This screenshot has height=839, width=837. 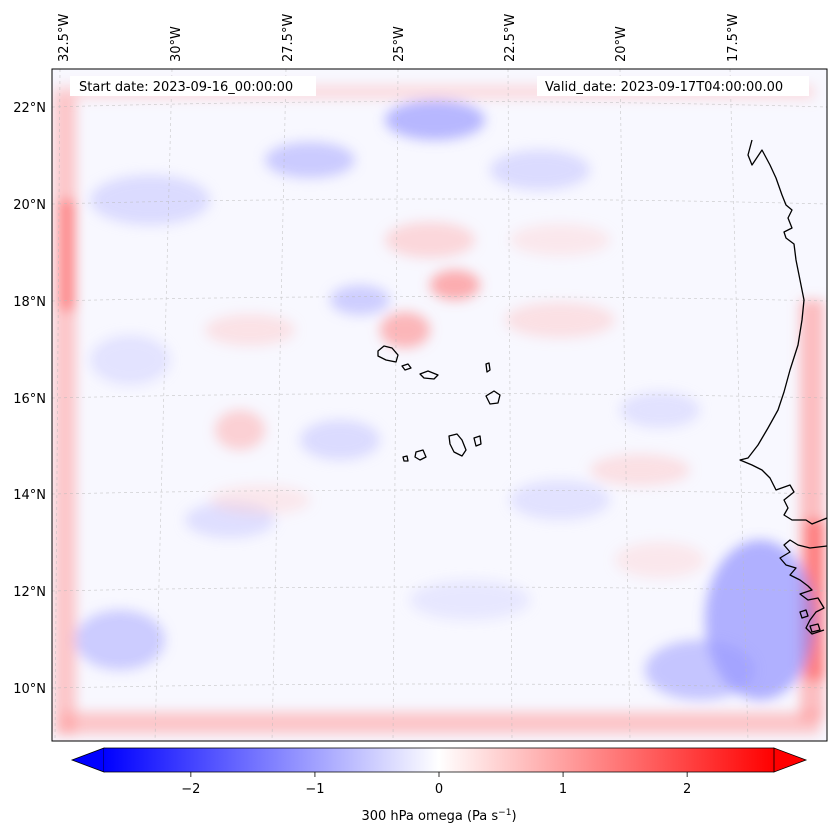 What do you see at coordinates (314, 789) in the screenshot?
I see `colorbar-tick-label: −1` at bounding box center [314, 789].